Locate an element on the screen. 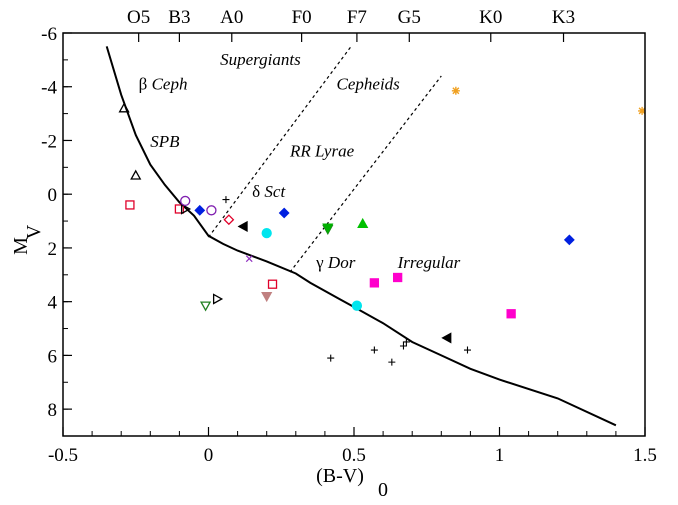 Image resolution: width=678 pixels, height=505 pixels. spectral-type-label: O5 is located at coordinates (138, 17).